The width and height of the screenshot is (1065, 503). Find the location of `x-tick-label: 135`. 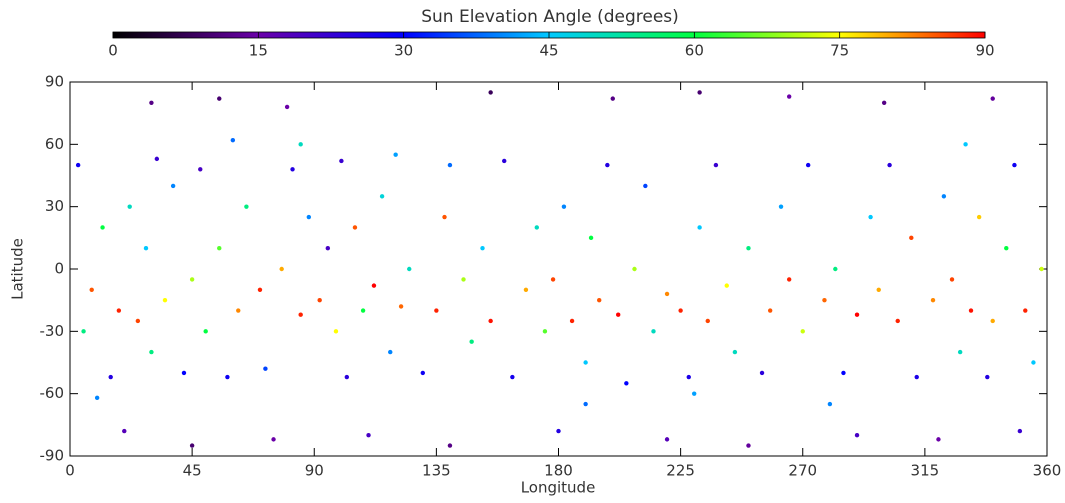

x-tick-label: 135 is located at coordinates (436, 471).